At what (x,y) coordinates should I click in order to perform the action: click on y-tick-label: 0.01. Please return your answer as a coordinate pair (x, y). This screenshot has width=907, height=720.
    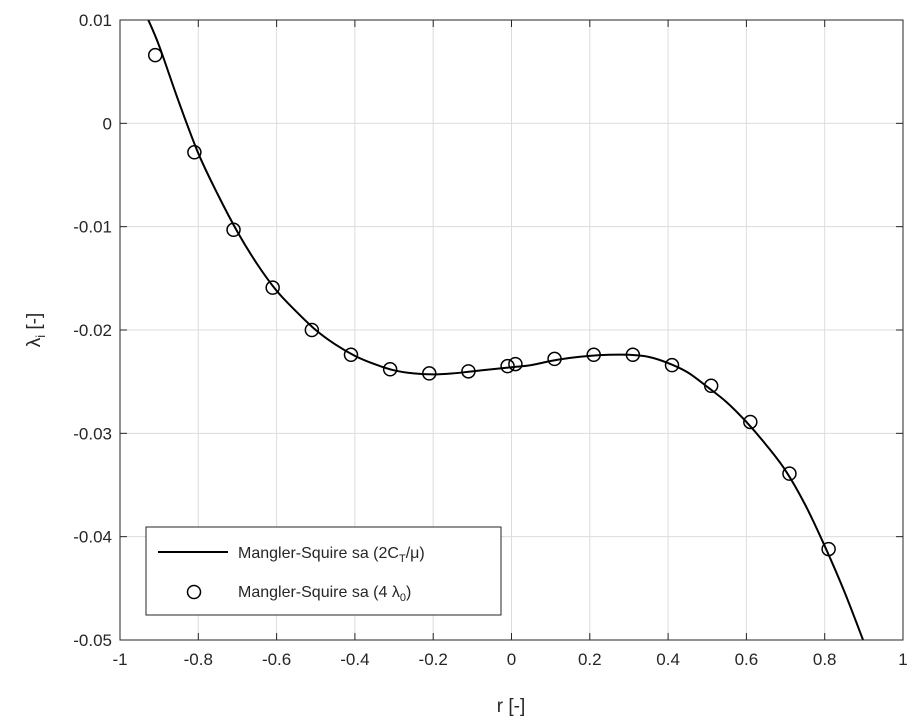
    Looking at the image, I should click on (95, 20).